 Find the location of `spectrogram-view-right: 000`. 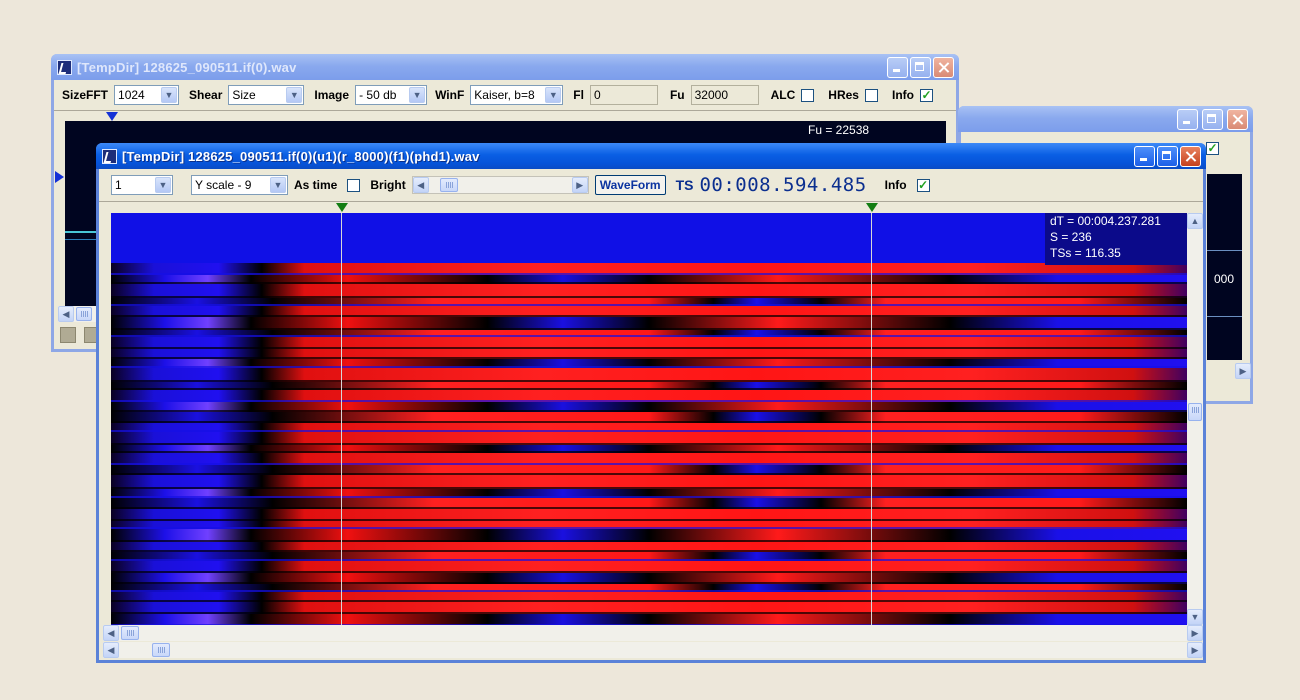

spectrogram-view-right: 000 is located at coordinates (1224, 267).